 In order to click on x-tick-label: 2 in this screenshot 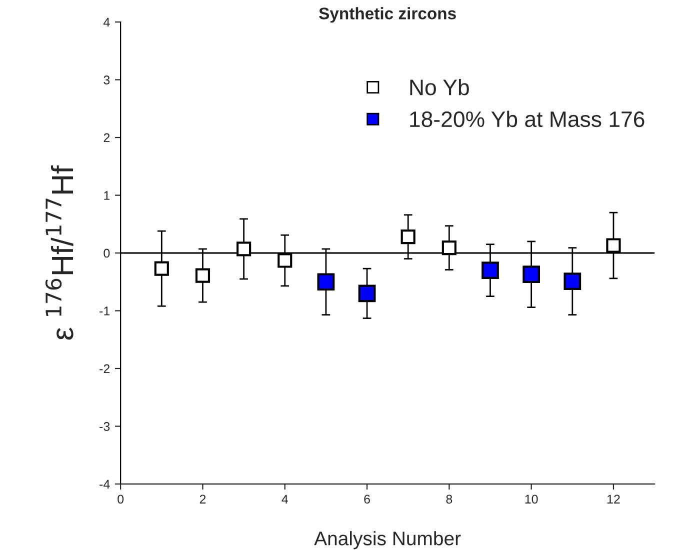, I will do `click(203, 499)`.